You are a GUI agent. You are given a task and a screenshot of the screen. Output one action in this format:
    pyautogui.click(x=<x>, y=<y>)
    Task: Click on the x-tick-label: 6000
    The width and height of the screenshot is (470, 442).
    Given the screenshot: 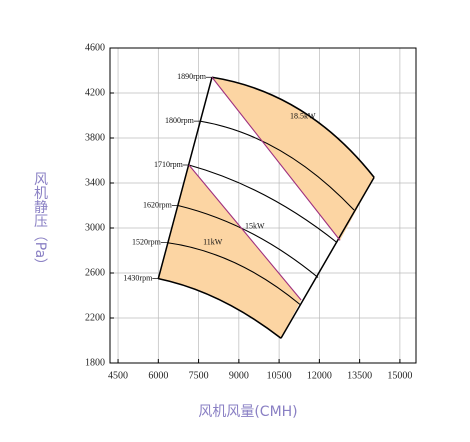 What is the action you would take?
    pyautogui.click(x=158, y=375)
    